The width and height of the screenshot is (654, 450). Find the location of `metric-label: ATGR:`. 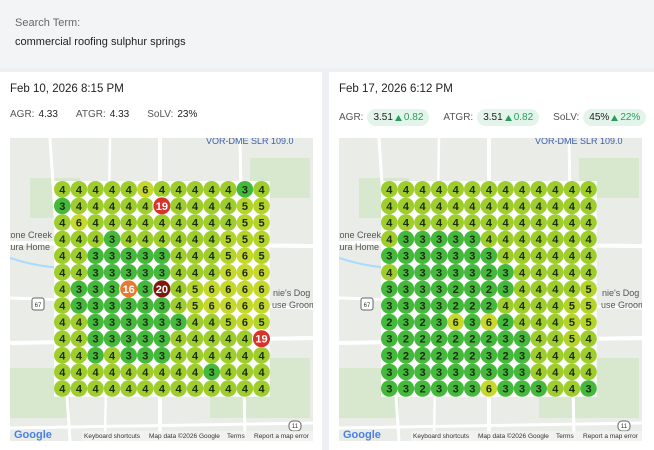

metric-label: ATGR: is located at coordinates (458, 117).